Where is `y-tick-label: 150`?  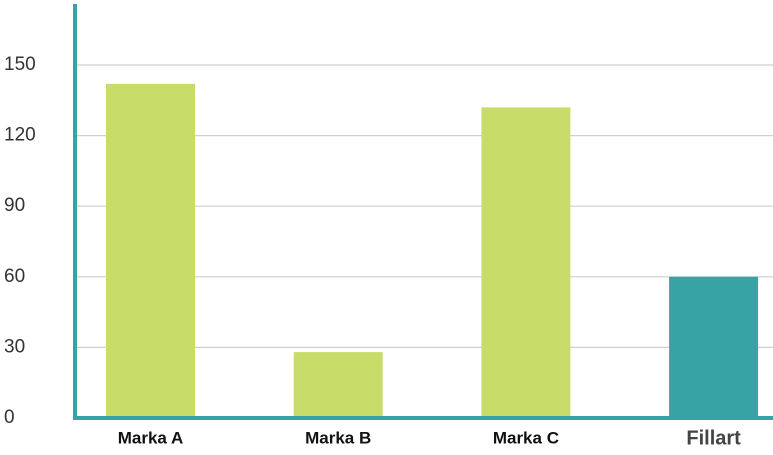
y-tick-label: 150 is located at coordinates (20, 64).